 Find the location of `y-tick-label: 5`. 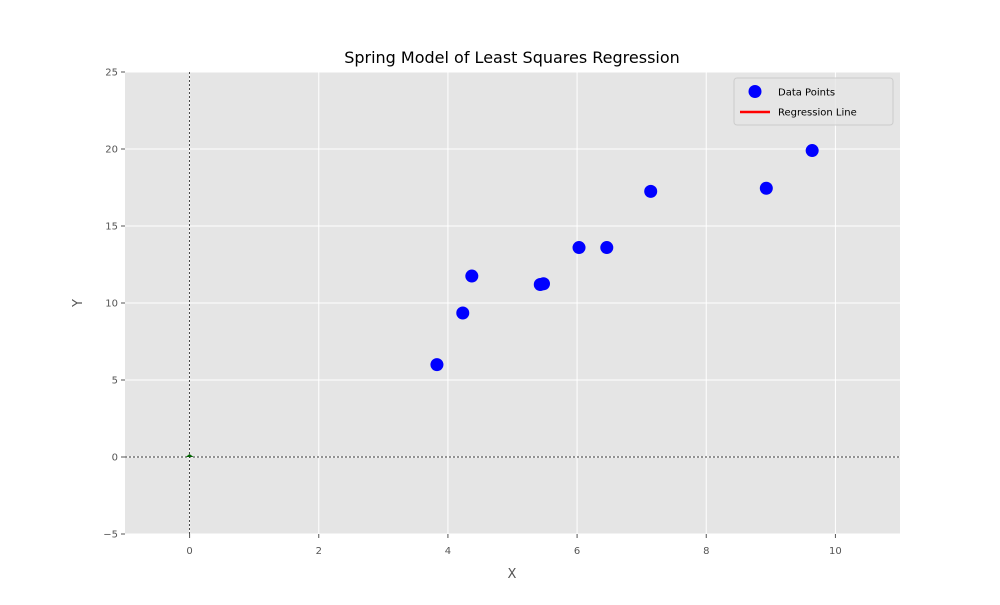

y-tick-label: 5 is located at coordinates (115, 381).